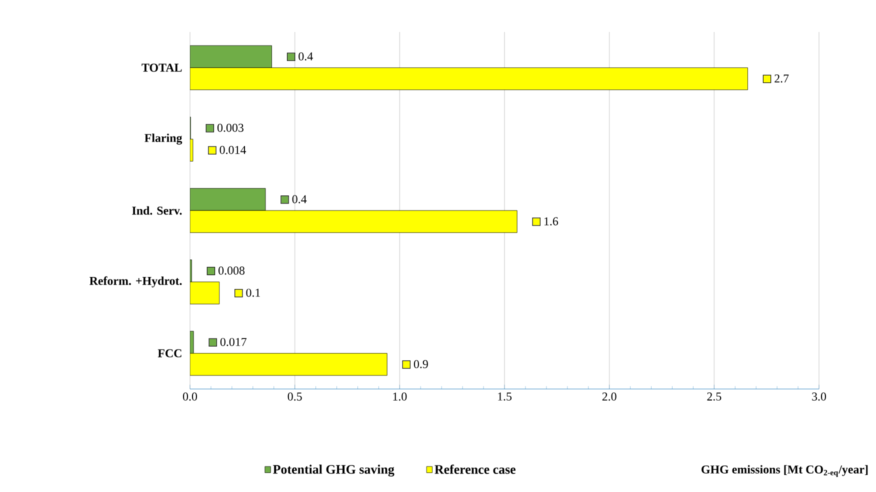 This screenshot has height=492, width=876. I want to click on data-label: 0.017, so click(233, 342).